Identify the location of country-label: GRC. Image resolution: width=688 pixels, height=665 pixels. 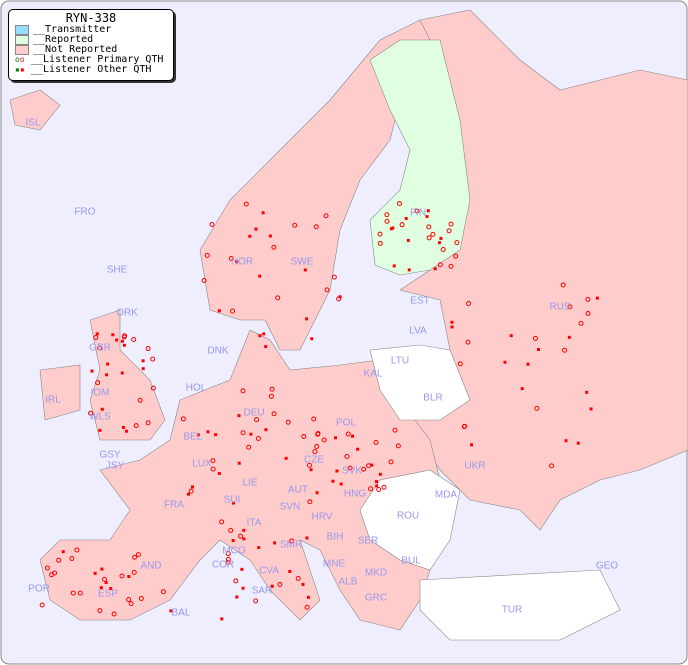
(376, 598).